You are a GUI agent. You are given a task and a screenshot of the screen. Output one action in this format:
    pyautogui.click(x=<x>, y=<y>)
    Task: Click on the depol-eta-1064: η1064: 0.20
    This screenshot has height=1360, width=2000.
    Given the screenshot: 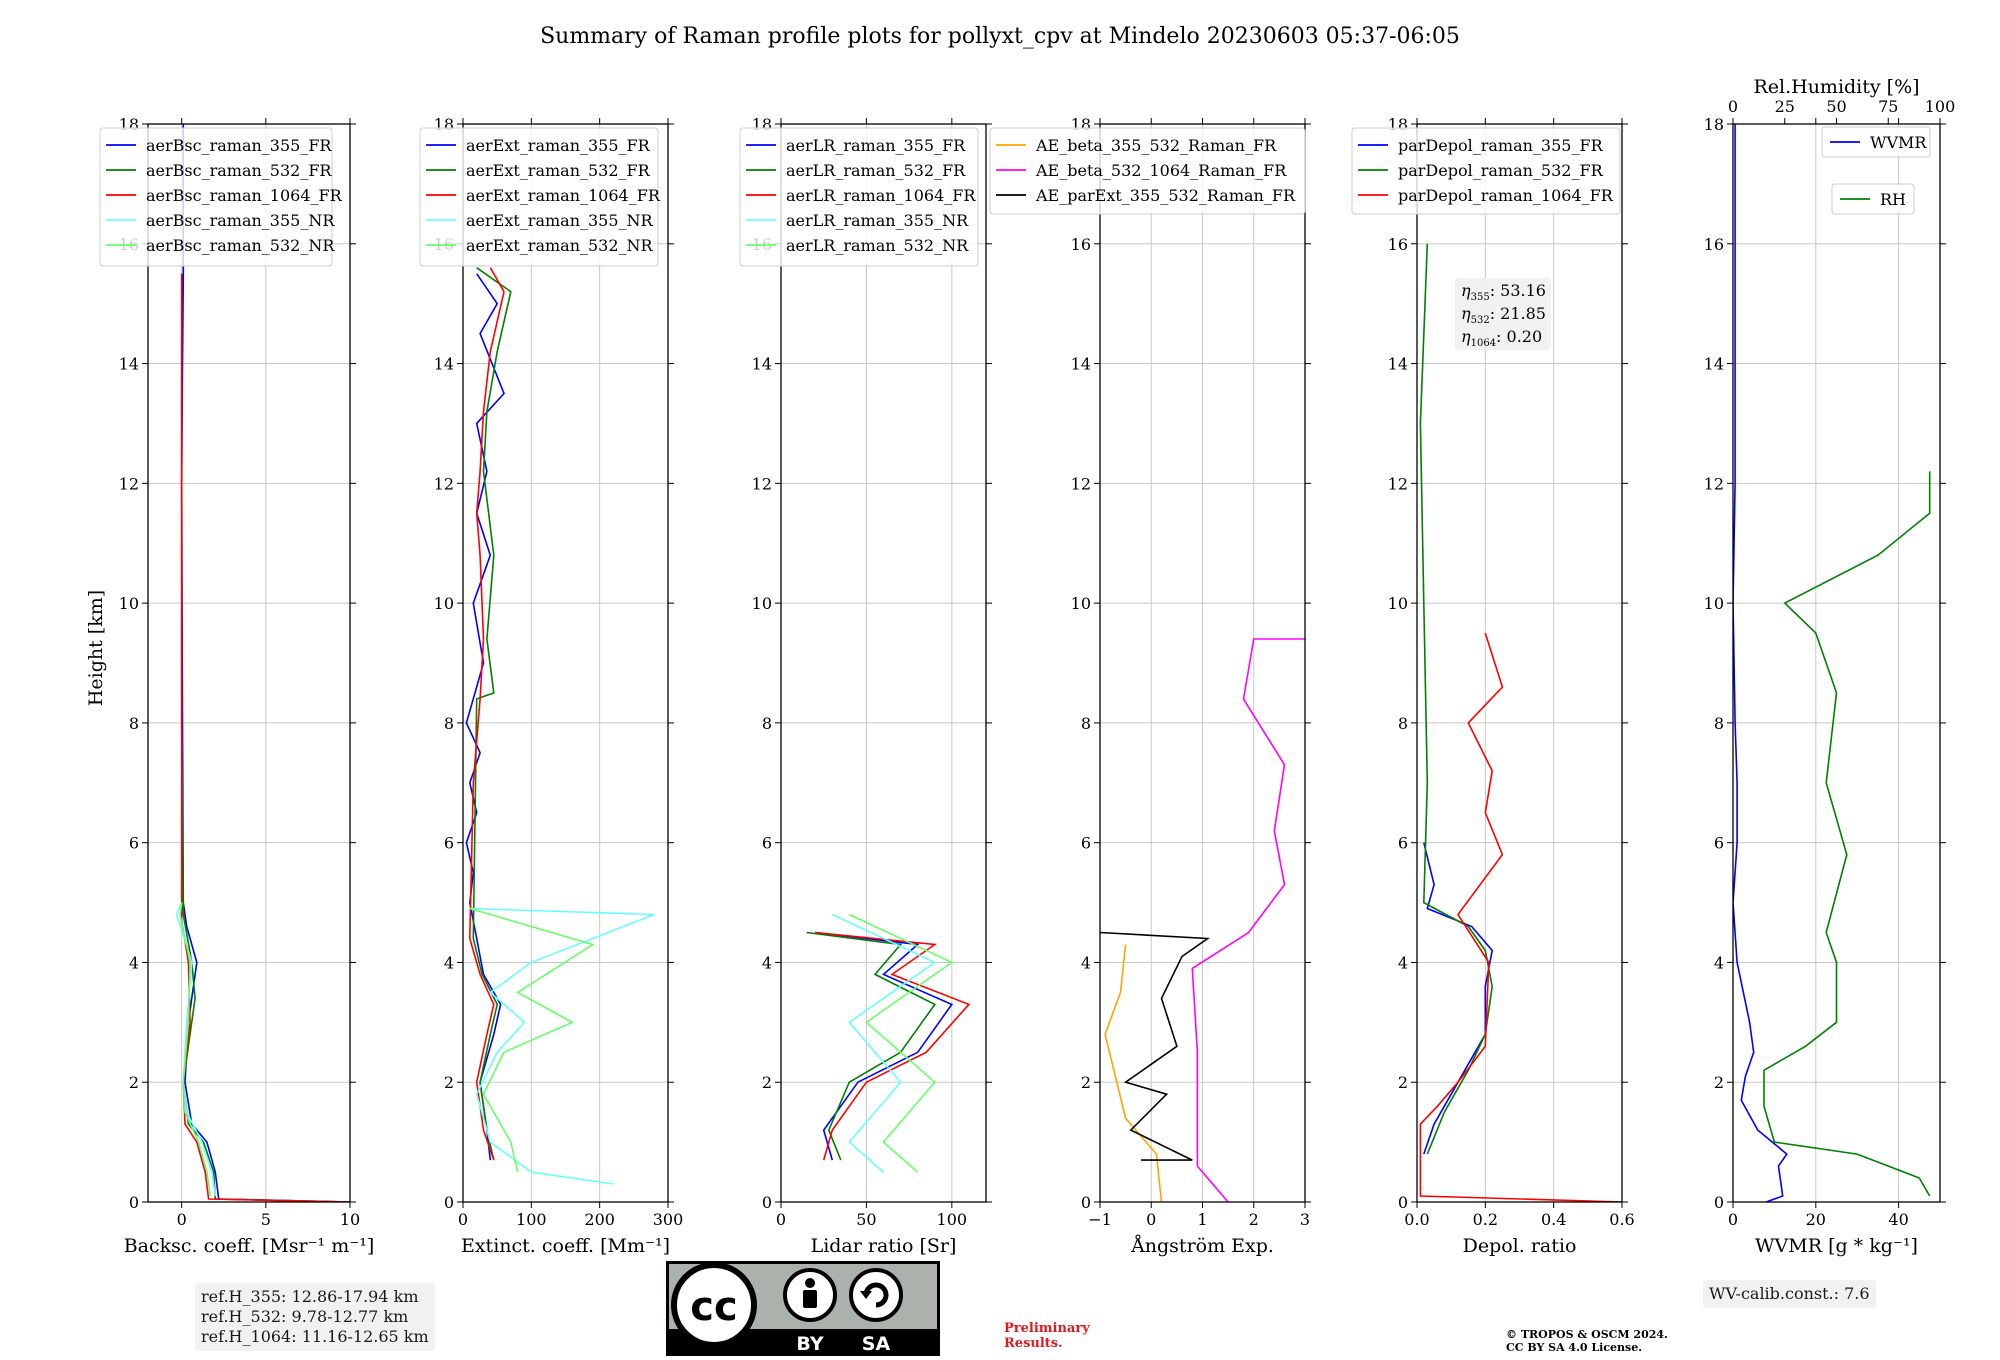 What is the action you would take?
    pyautogui.click(x=1501, y=338)
    